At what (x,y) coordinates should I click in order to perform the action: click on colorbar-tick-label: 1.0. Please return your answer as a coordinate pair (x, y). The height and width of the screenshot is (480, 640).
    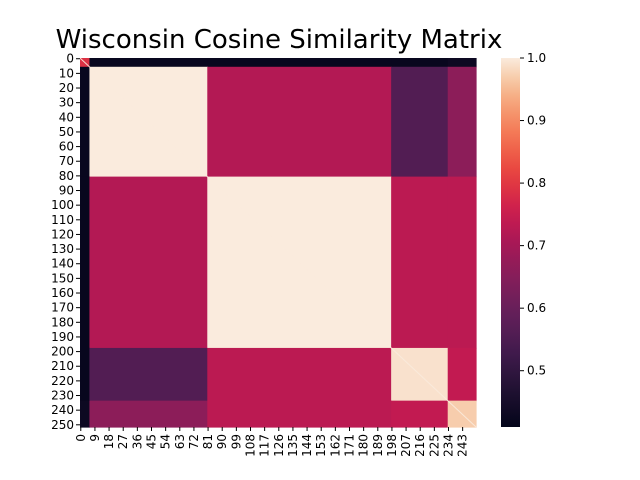
    Looking at the image, I should click on (536, 58).